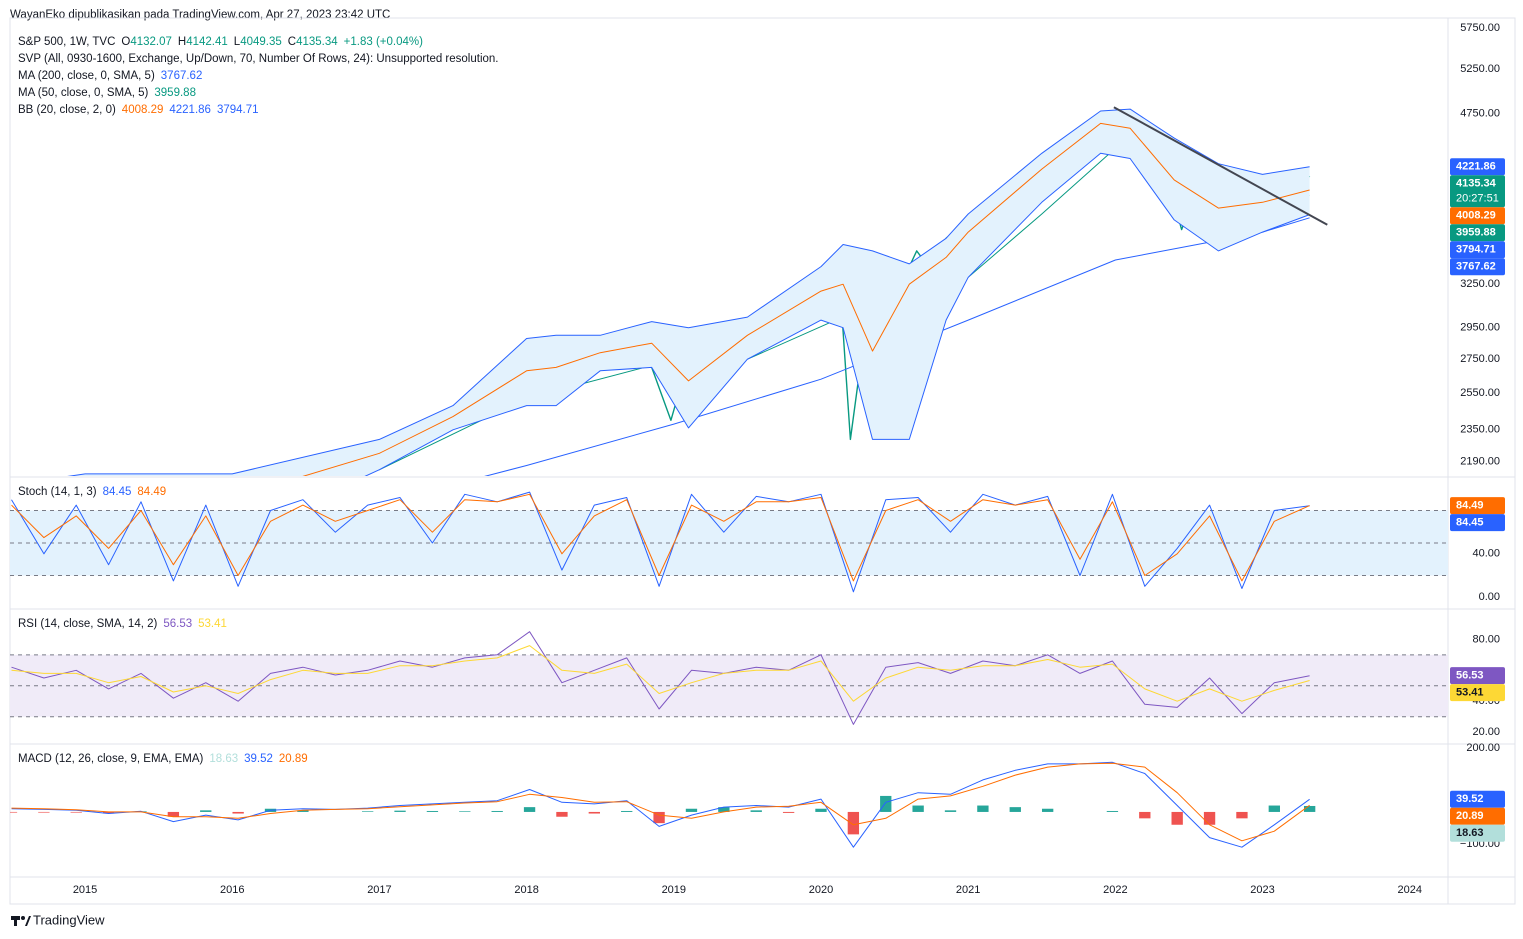 This screenshot has width=1523, height=939. What do you see at coordinates (526, 890) in the screenshot?
I see `x-tick-label: 2018` at bounding box center [526, 890].